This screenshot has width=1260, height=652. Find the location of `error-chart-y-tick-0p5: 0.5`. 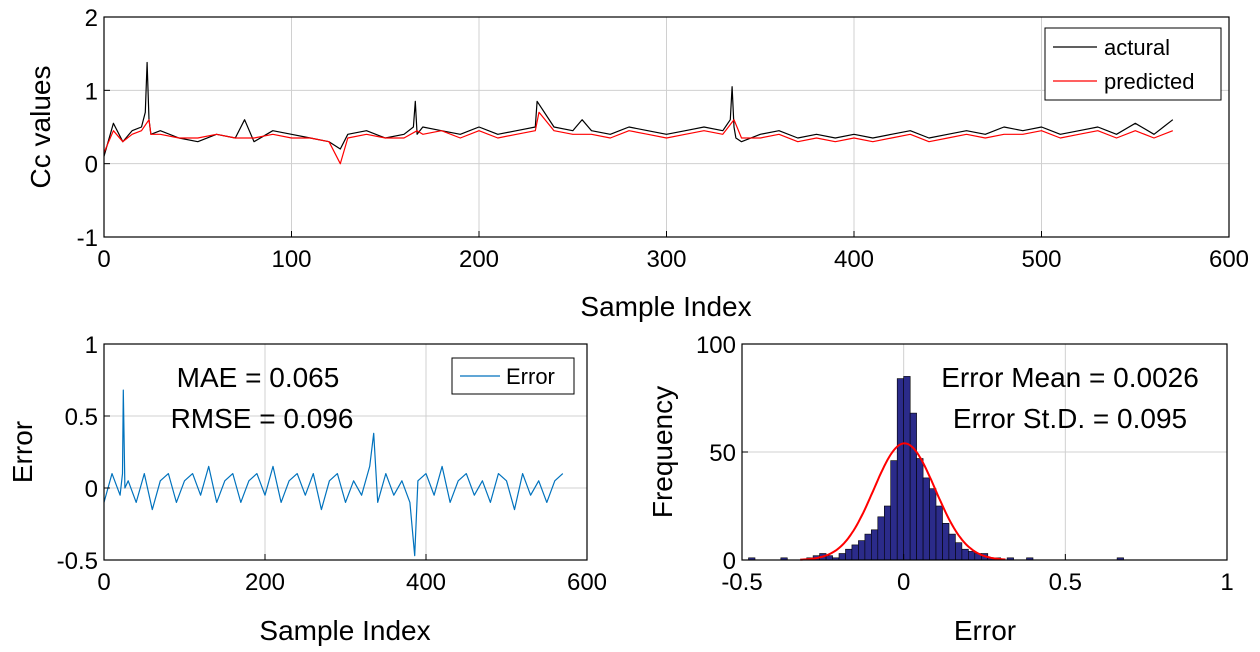

error-chart-y-tick-0p5: 0.5 is located at coordinates (81, 417).